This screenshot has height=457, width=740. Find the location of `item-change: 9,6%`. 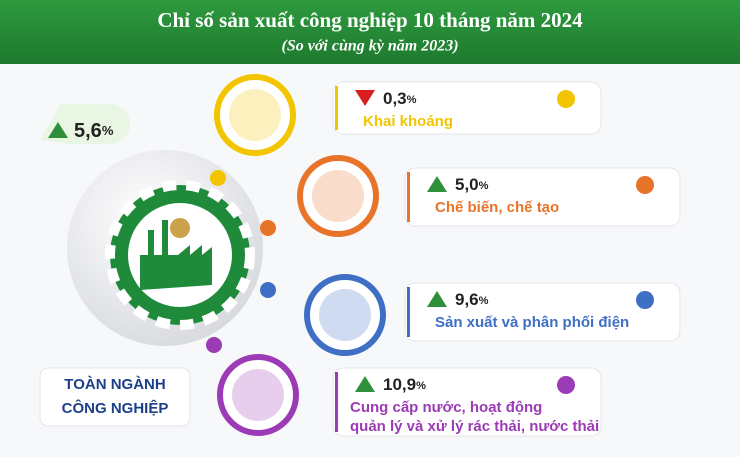

item-change: 9,6% is located at coordinates (472, 299).